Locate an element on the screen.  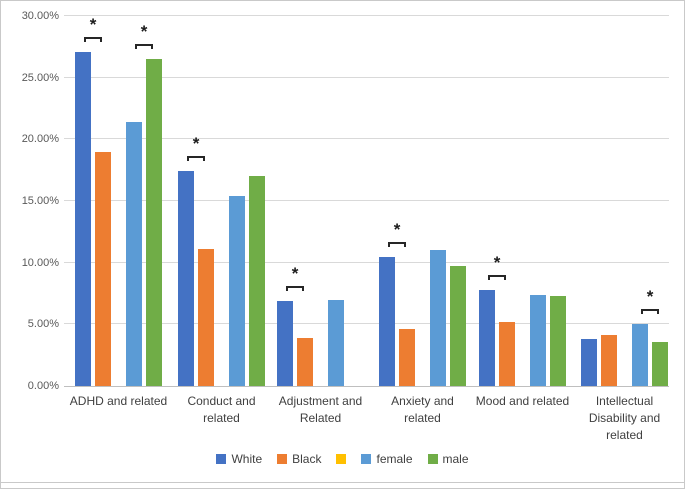
legend-item-female: female is located at coordinates (387, 459).